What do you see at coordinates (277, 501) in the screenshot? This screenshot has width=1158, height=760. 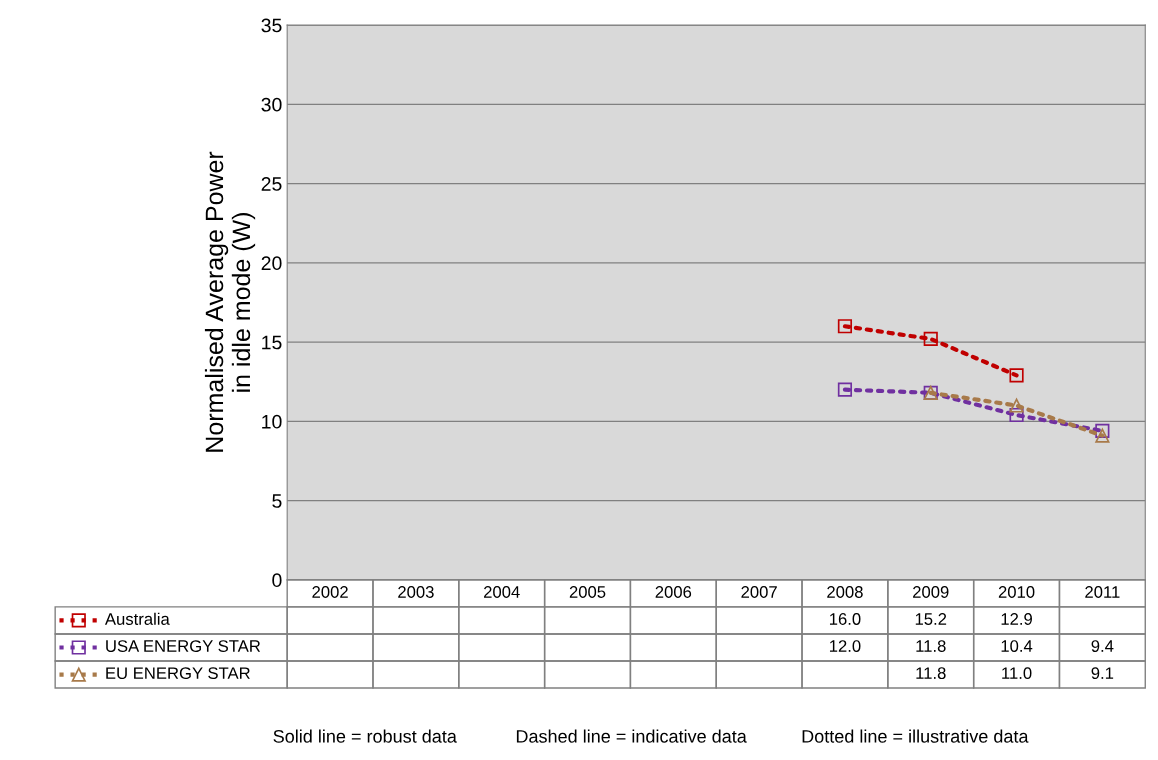 I see `y-tick-label: 5` at bounding box center [277, 501].